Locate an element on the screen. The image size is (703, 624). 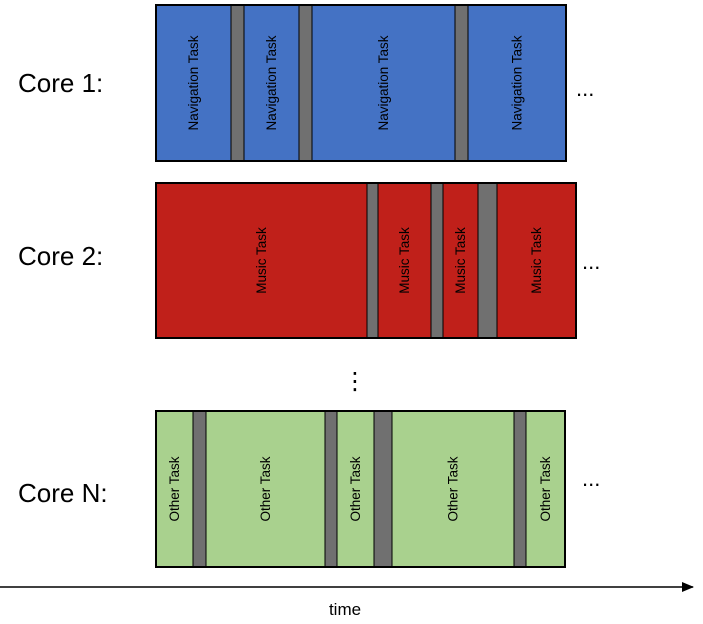
core-1-label: Core 1: is located at coordinates (60, 83).